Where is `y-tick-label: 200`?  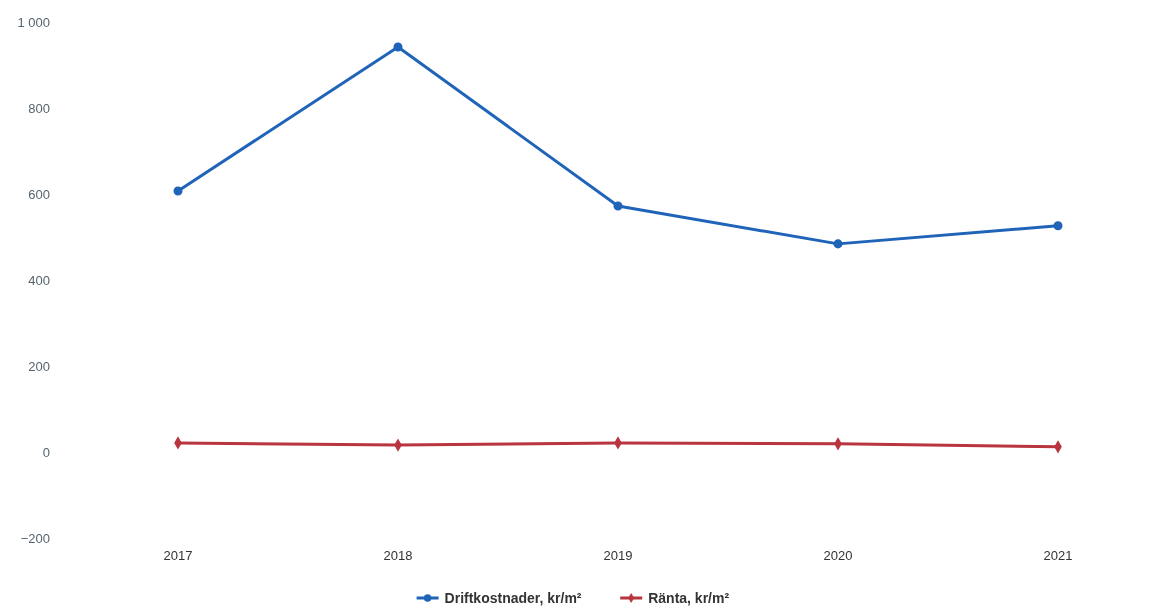
y-tick-label: 200 is located at coordinates (39, 366).